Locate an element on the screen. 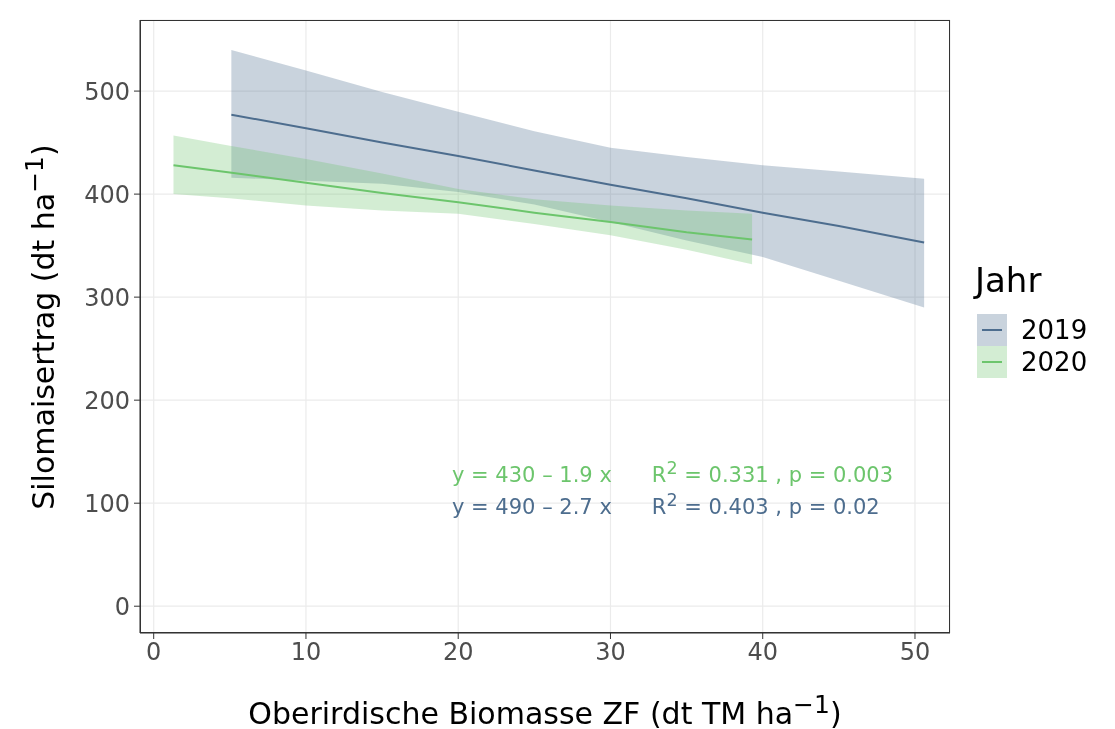  x-tick-label: 20 is located at coordinates (458, 652).